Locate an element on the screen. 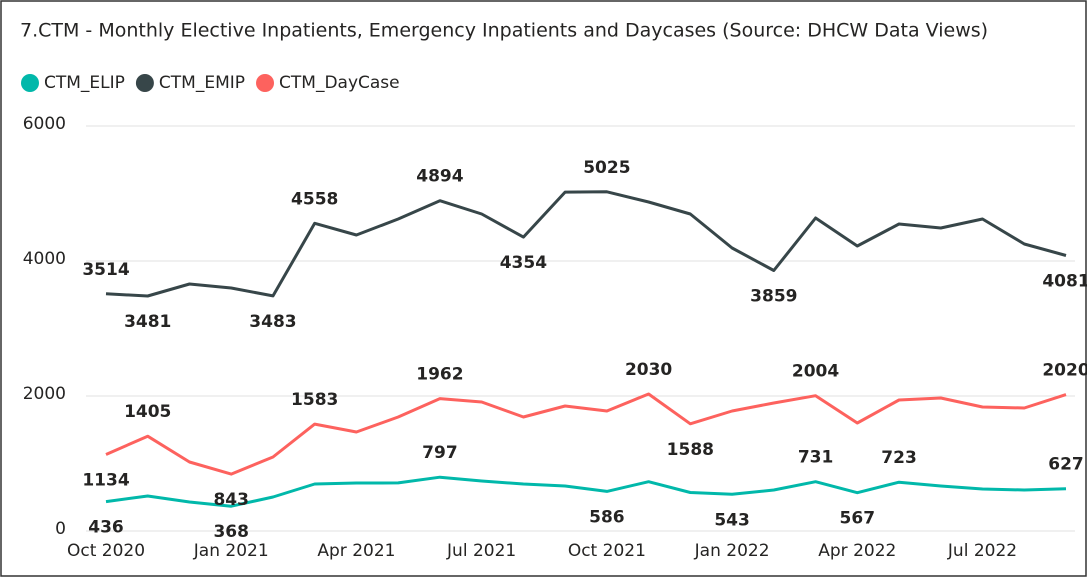  data-label: 2030 is located at coordinates (648, 370).